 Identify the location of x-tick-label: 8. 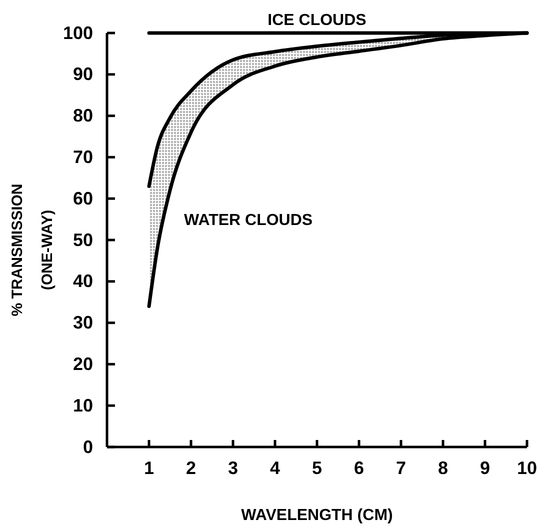
(443, 468).